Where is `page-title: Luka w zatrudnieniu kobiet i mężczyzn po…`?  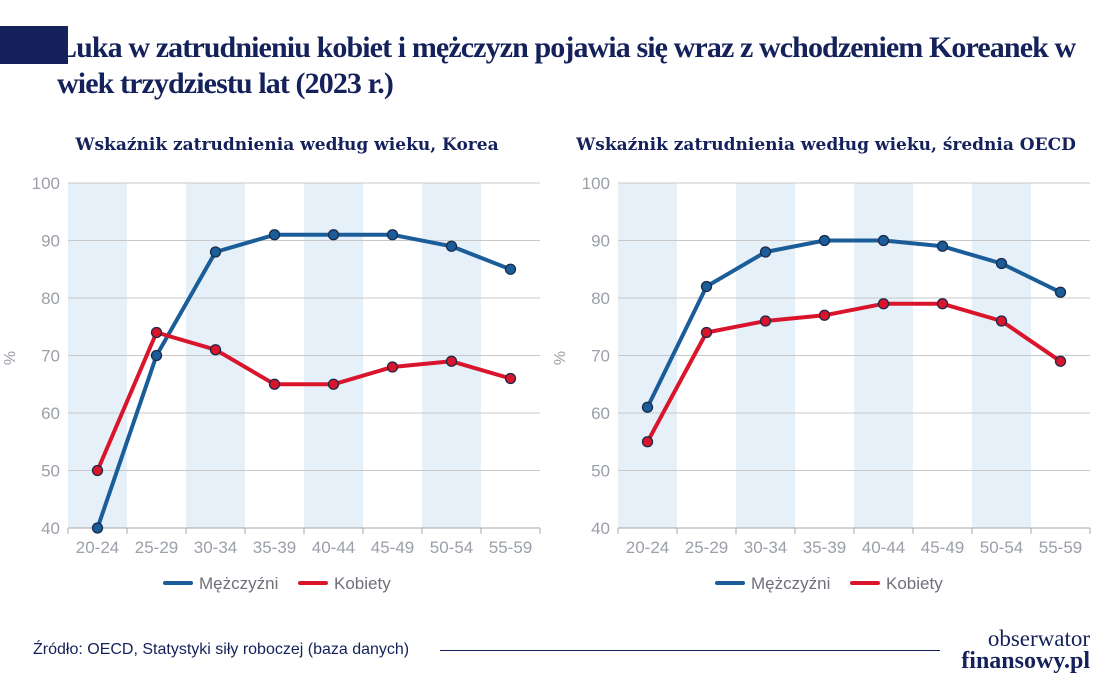
page-title: Luka w zatrudnieniu kobiet i mężczyzn po… is located at coordinates (566, 65).